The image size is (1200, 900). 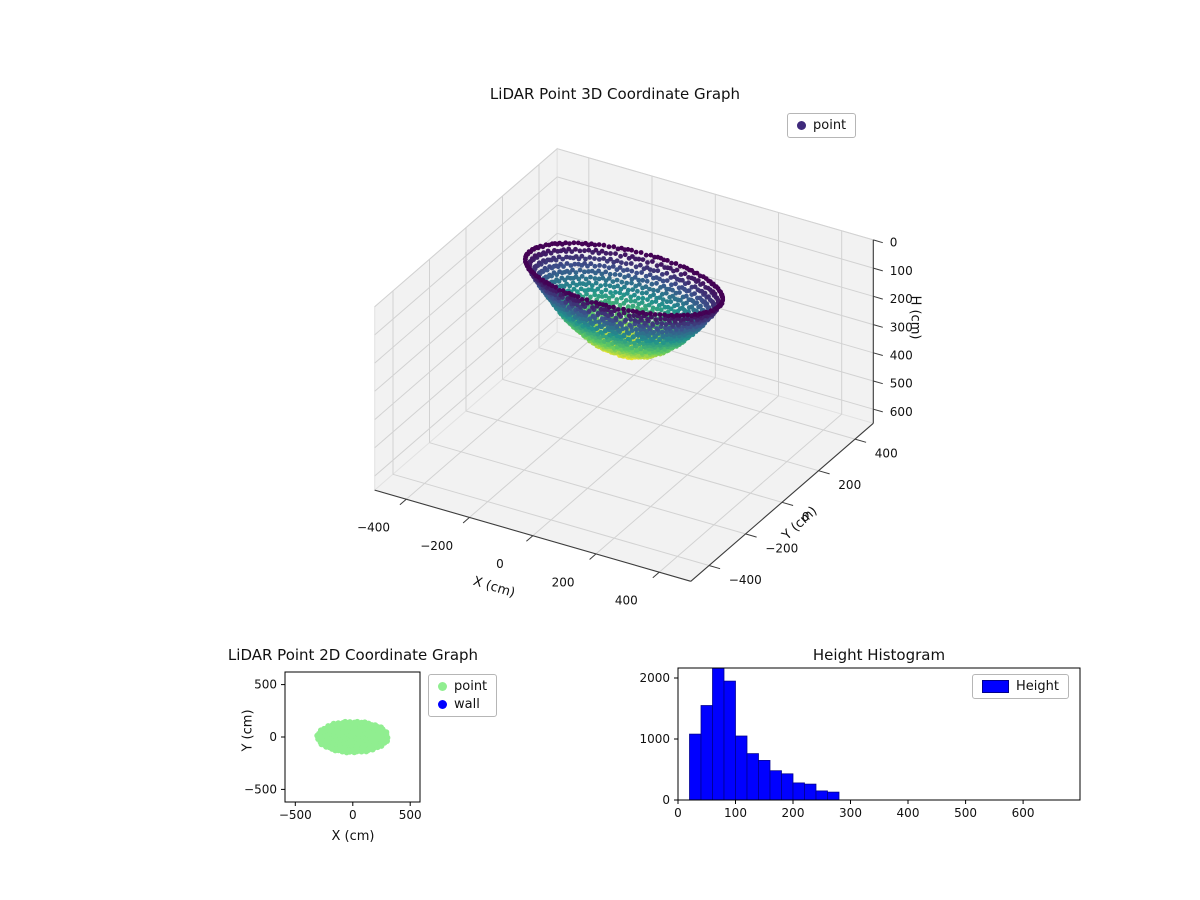 I want to click on z-tick-label-3d: 500, so click(x=901, y=384).